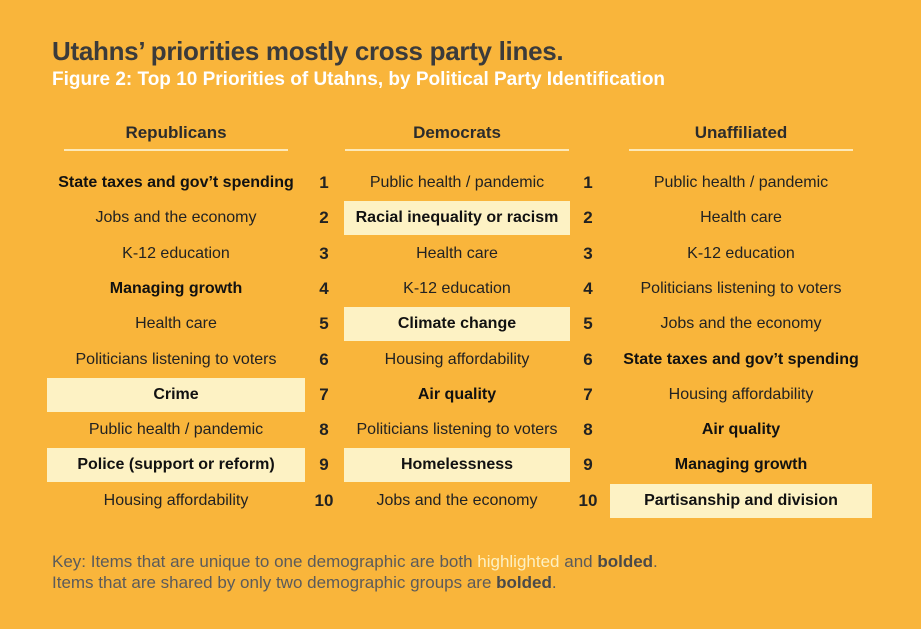  Describe the element at coordinates (457, 465) in the screenshot. I see `priority-item: Homelessness` at that location.